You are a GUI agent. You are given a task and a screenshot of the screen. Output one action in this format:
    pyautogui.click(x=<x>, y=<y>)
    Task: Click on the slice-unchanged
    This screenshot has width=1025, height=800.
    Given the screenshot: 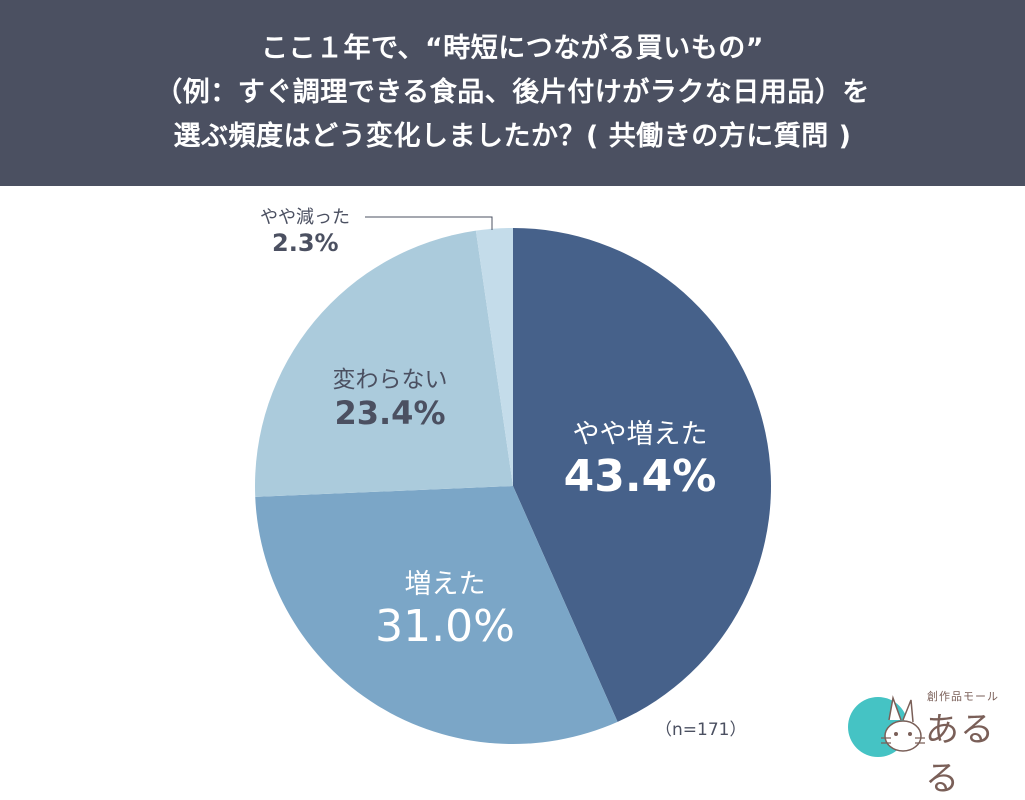 What is the action you would take?
    pyautogui.click(x=384, y=363)
    